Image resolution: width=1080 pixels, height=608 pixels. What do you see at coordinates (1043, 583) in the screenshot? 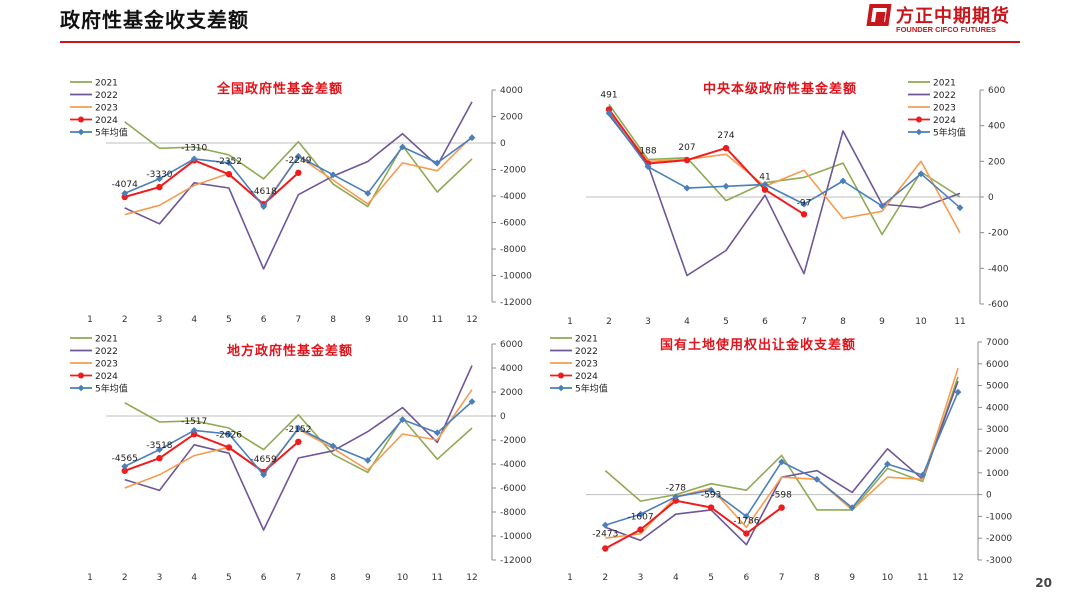
I see `page-number: 20` at bounding box center [1043, 583].